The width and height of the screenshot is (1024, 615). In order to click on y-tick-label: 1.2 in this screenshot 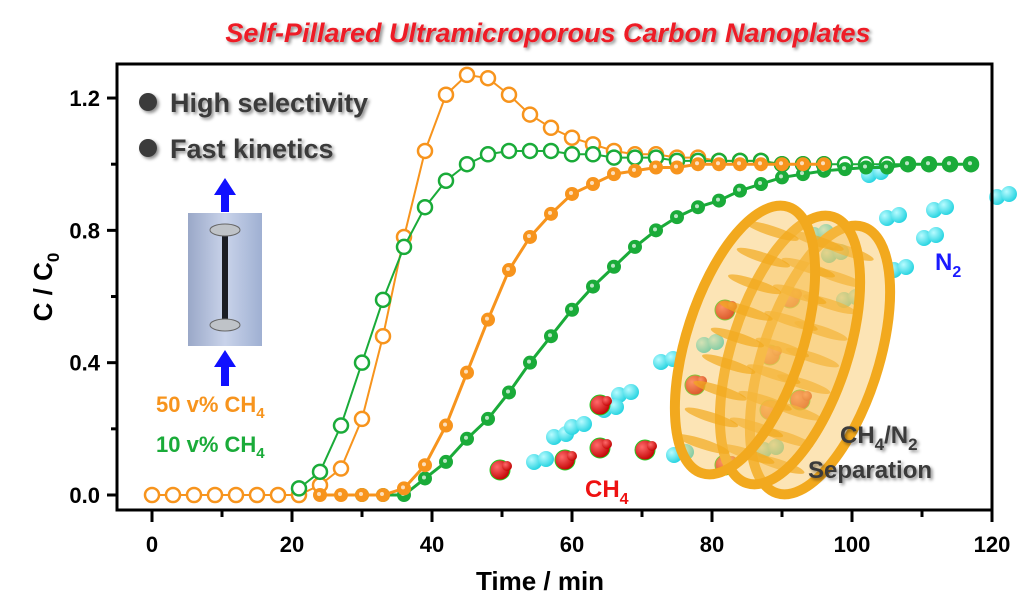, I will do `click(84, 98)`.